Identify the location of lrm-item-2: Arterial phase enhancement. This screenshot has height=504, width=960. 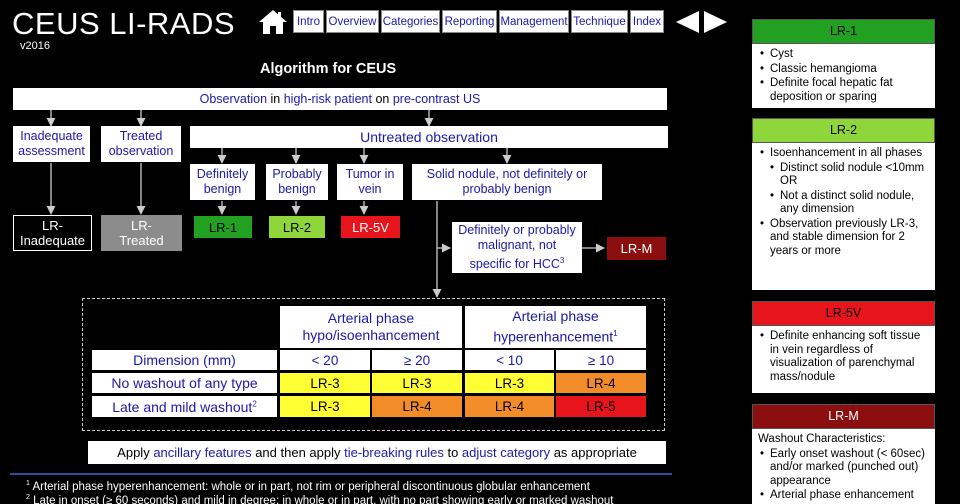
(844, 496).